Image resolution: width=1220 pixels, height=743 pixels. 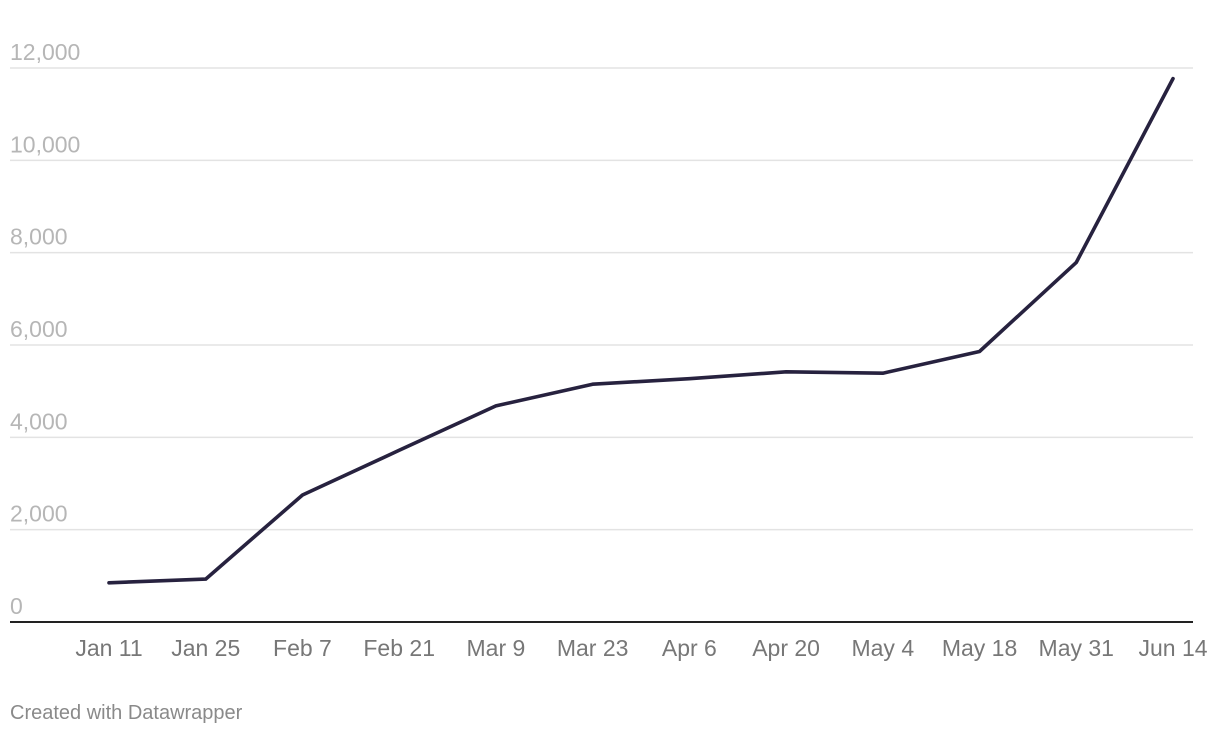 I want to click on y-tick-label: 4,000, so click(x=39, y=421).